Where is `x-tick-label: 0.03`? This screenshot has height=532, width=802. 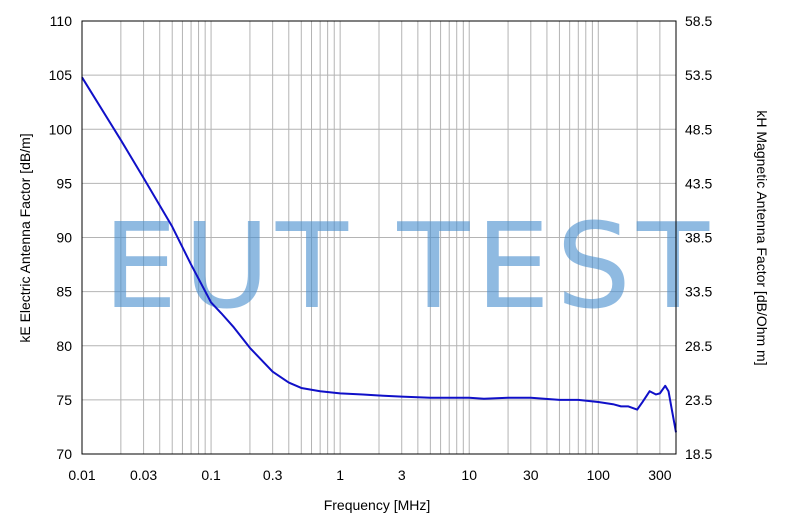
x-tick-label: 0.03 is located at coordinates (143, 475).